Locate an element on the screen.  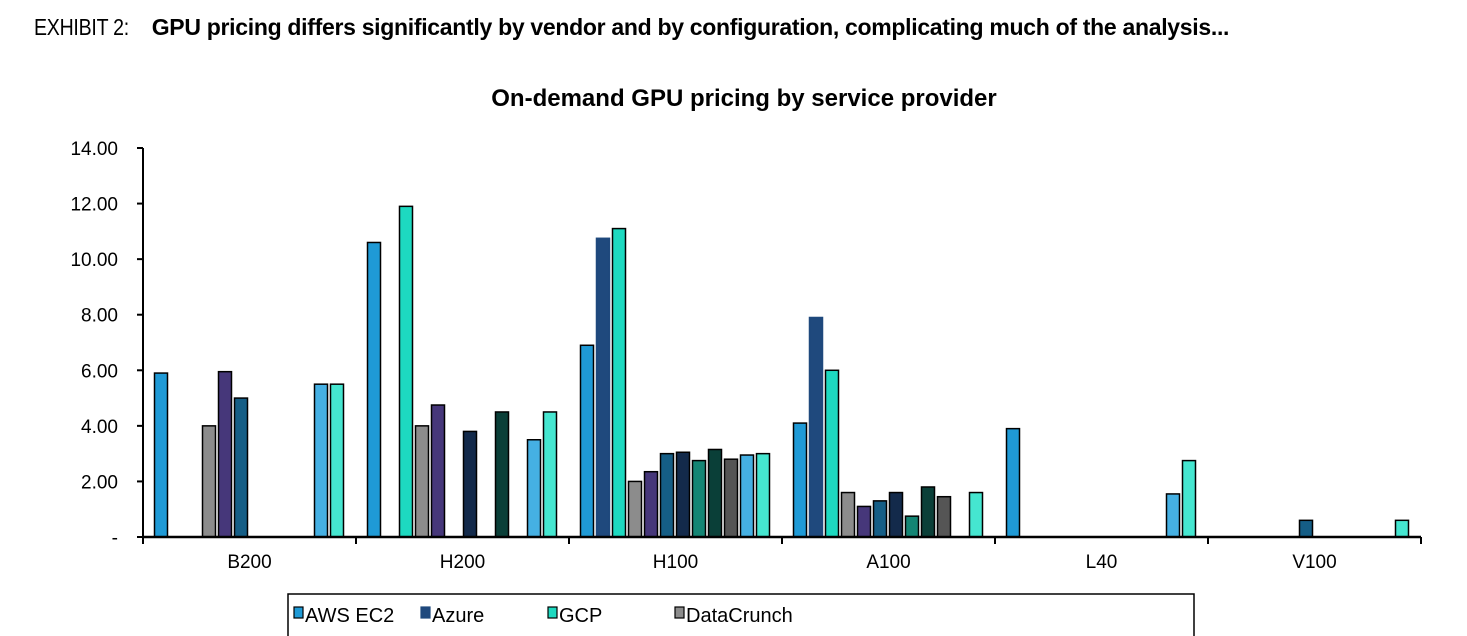
y-tick-label: 8.00 is located at coordinates (99, 316).